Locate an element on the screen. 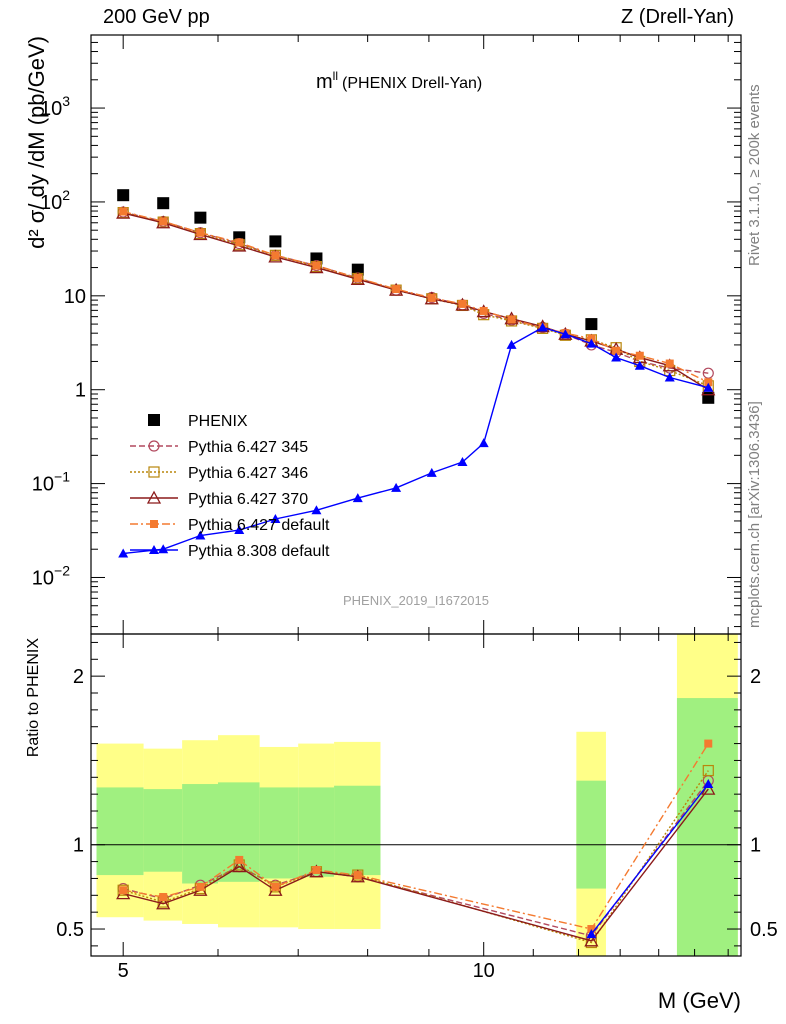 The image size is (786, 1024). plot-title: mll (PHENIX Drell-Yan) is located at coordinates (399, 81).